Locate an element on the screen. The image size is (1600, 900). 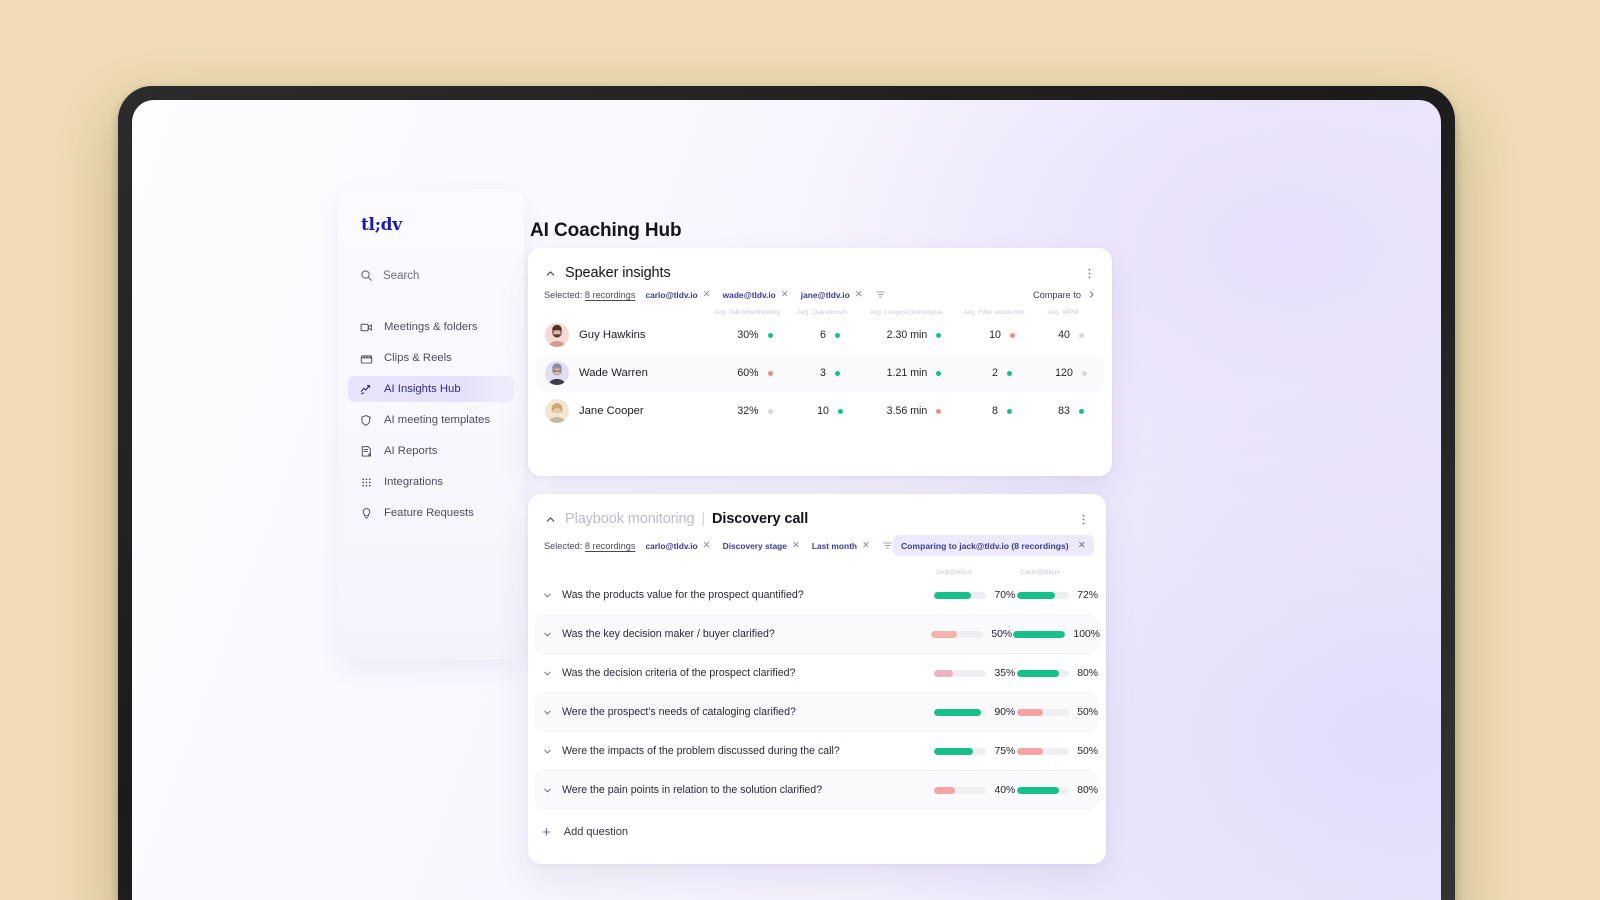
sidebar-item-ai-meeting-templates: AI meeting templates is located at coordinates (431, 420).